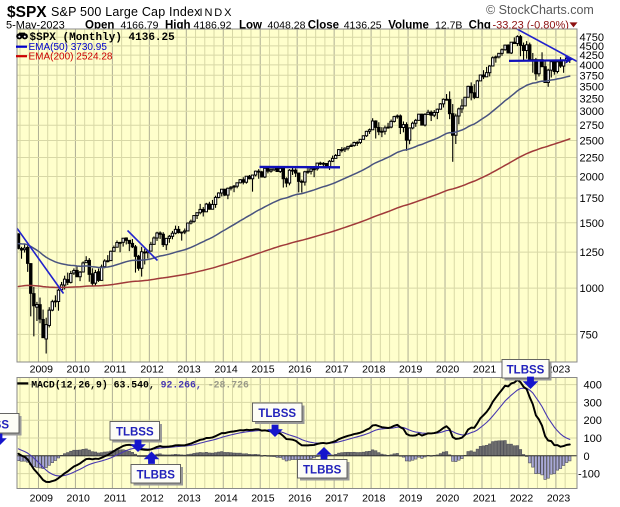 This screenshot has height=507, width=620. What do you see at coordinates (217, 13) in the screenshot?
I see `svg-text: INDX` at bounding box center [217, 13].